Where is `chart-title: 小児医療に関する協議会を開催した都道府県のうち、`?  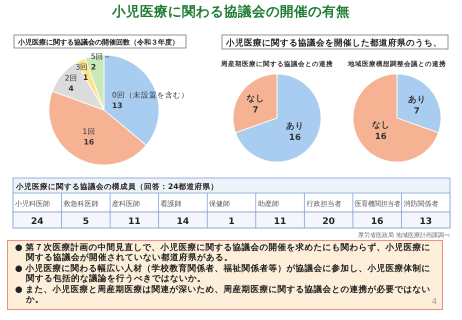 chart-title: 小児医療に関する協議会を開催した都道府県のうち、 is located at coordinates (333, 43).